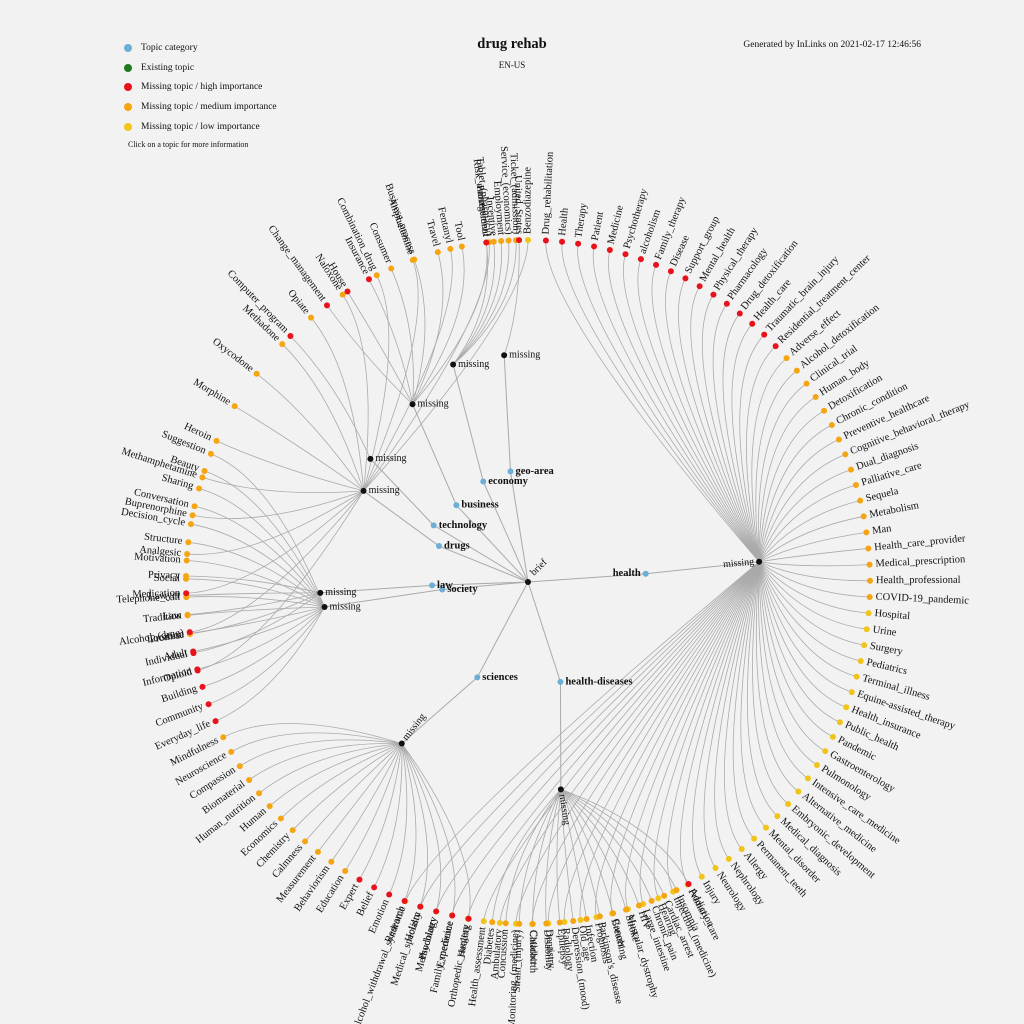  What do you see at coordinates (562, 947) in the screenshot?
I see `topic-label: Epilepsy` at bounding box center [562, 947].